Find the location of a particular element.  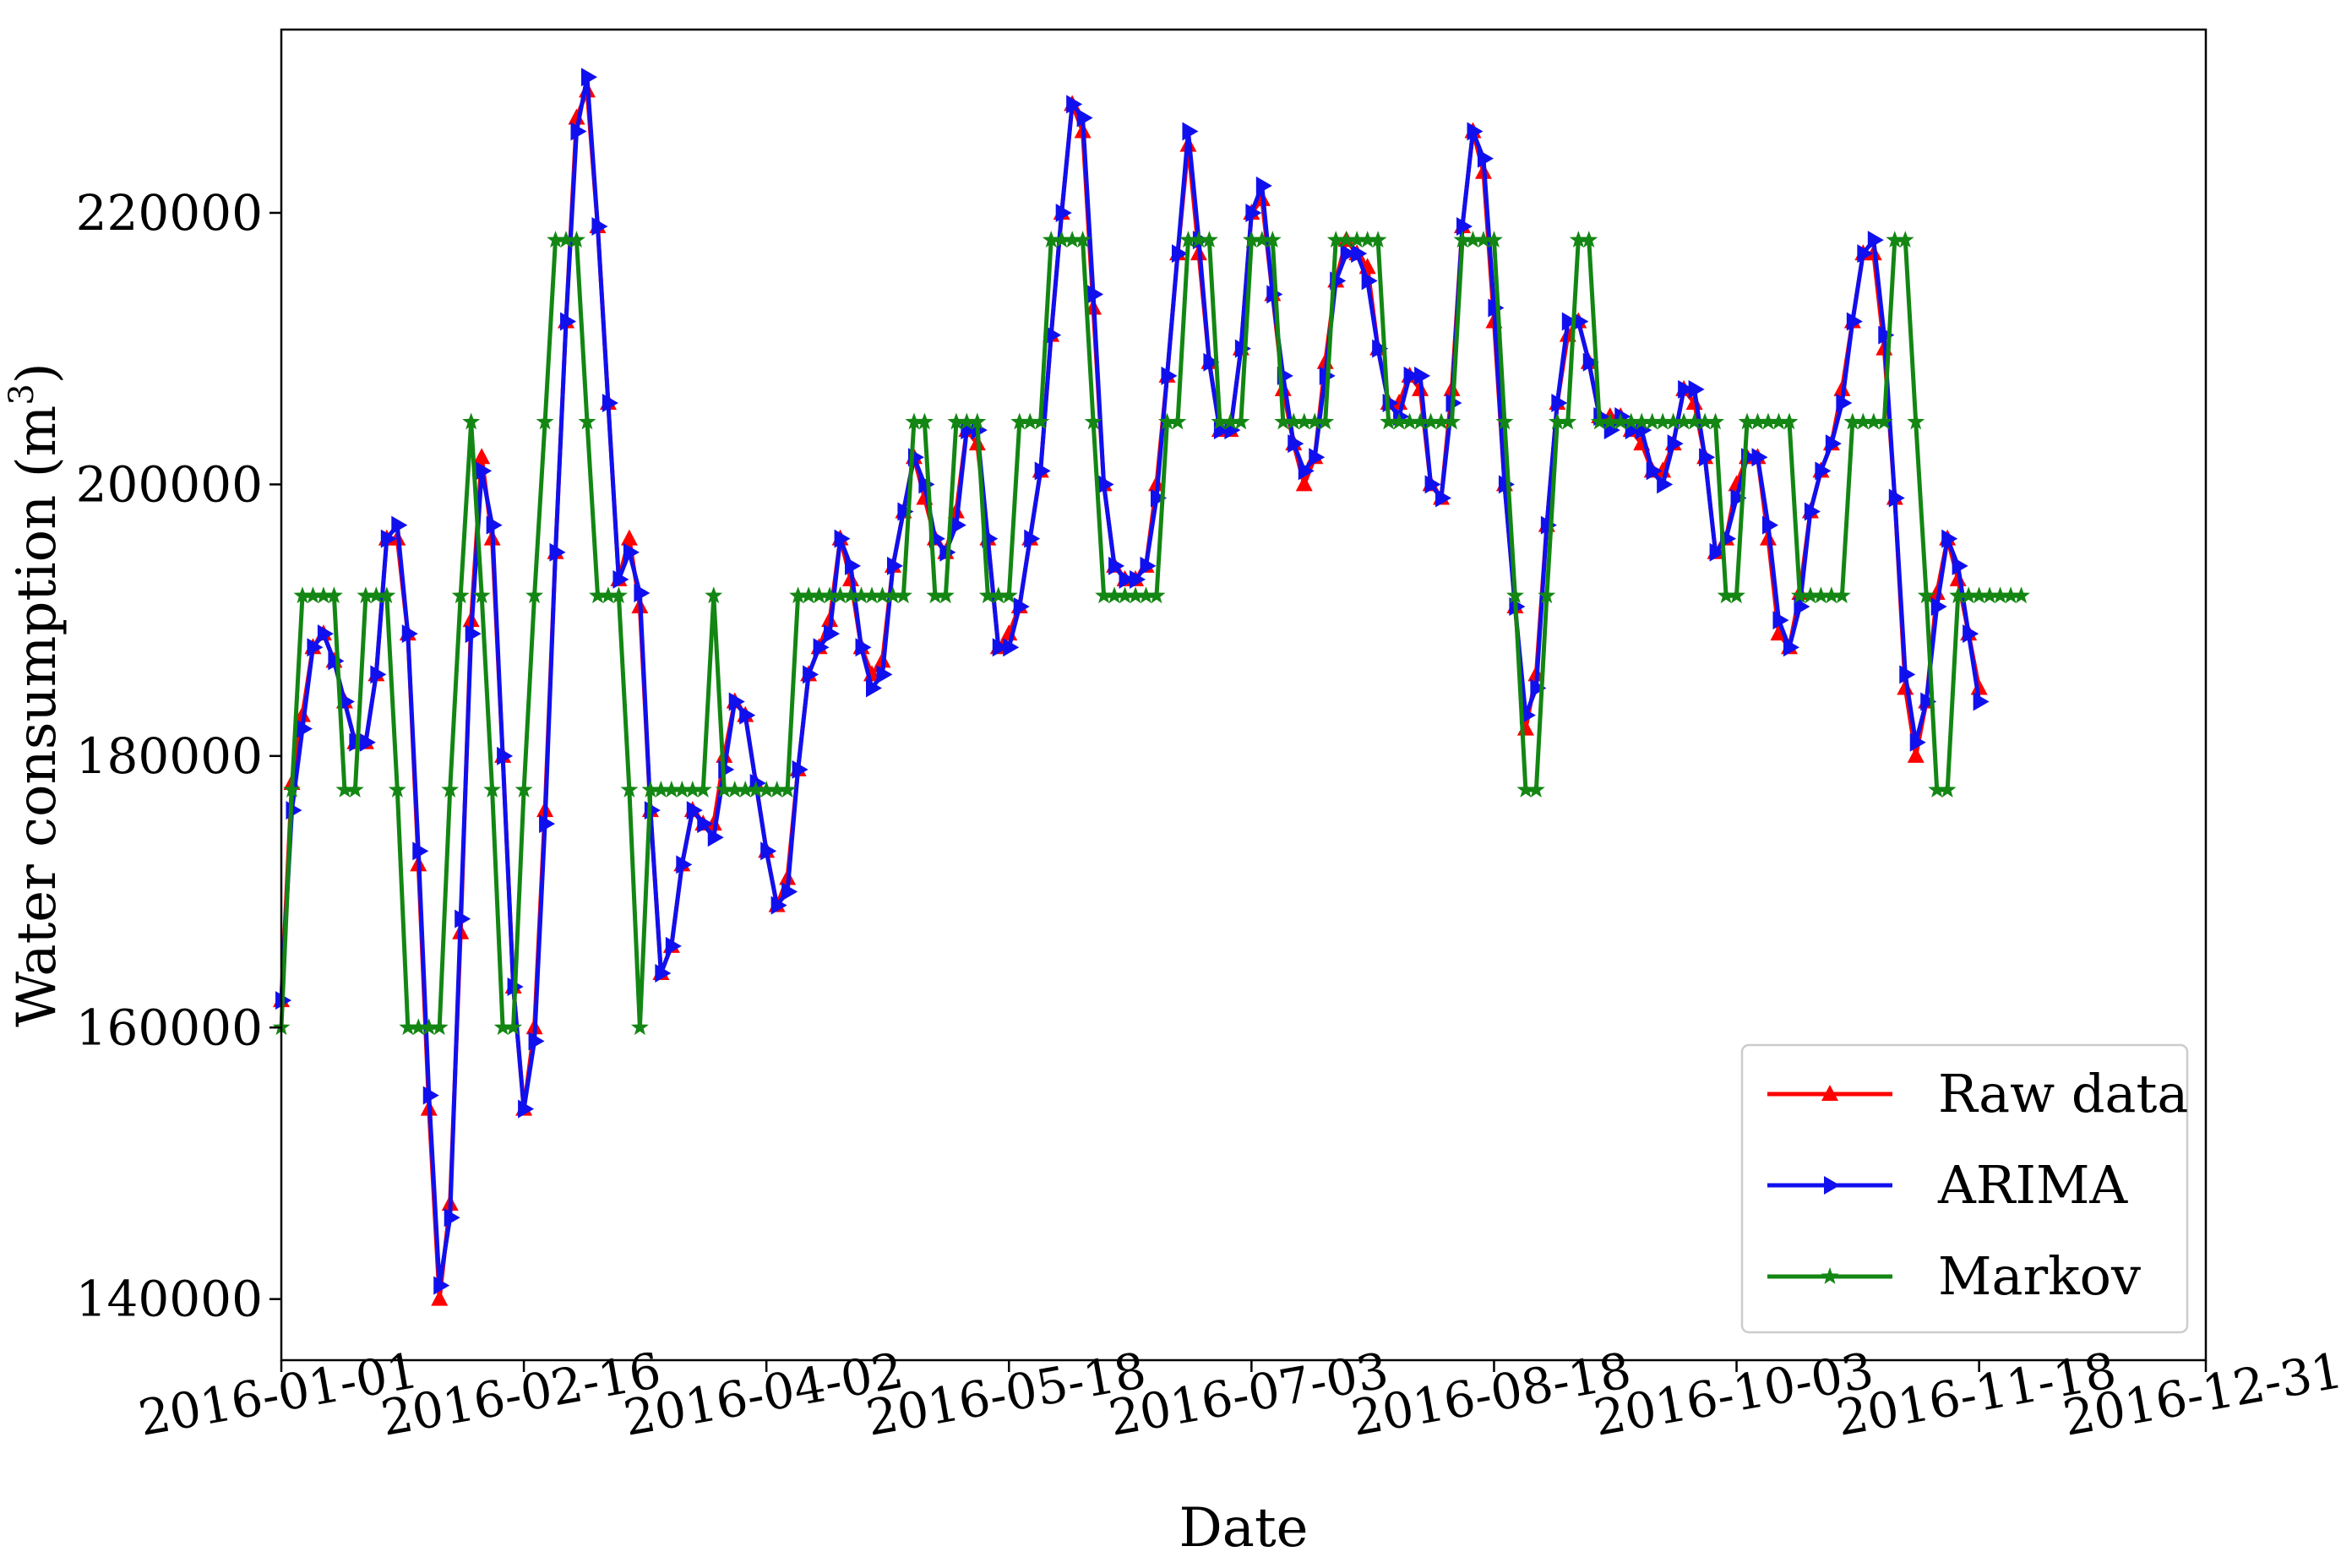

legend-box is located at coordinates (1965, 1188).